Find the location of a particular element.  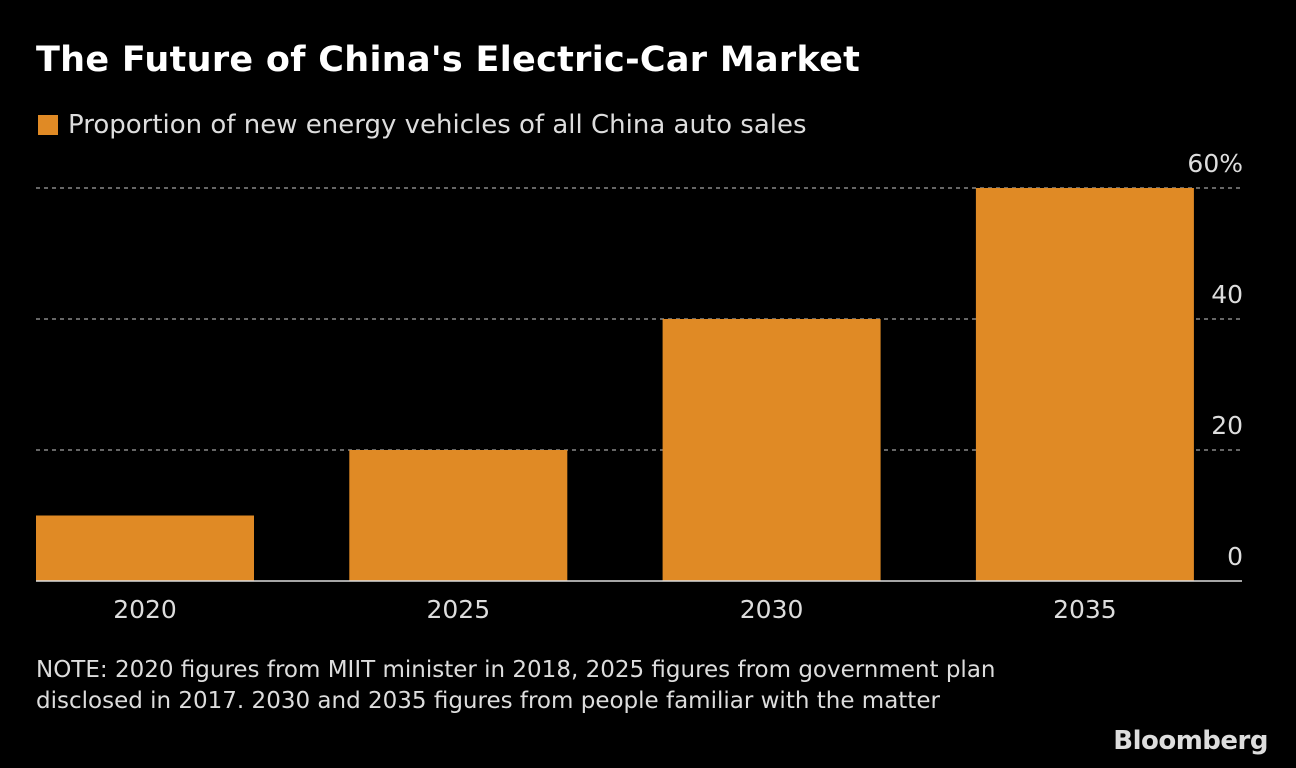

y-tick-label: 40 is located at coordinates (1227, 294).